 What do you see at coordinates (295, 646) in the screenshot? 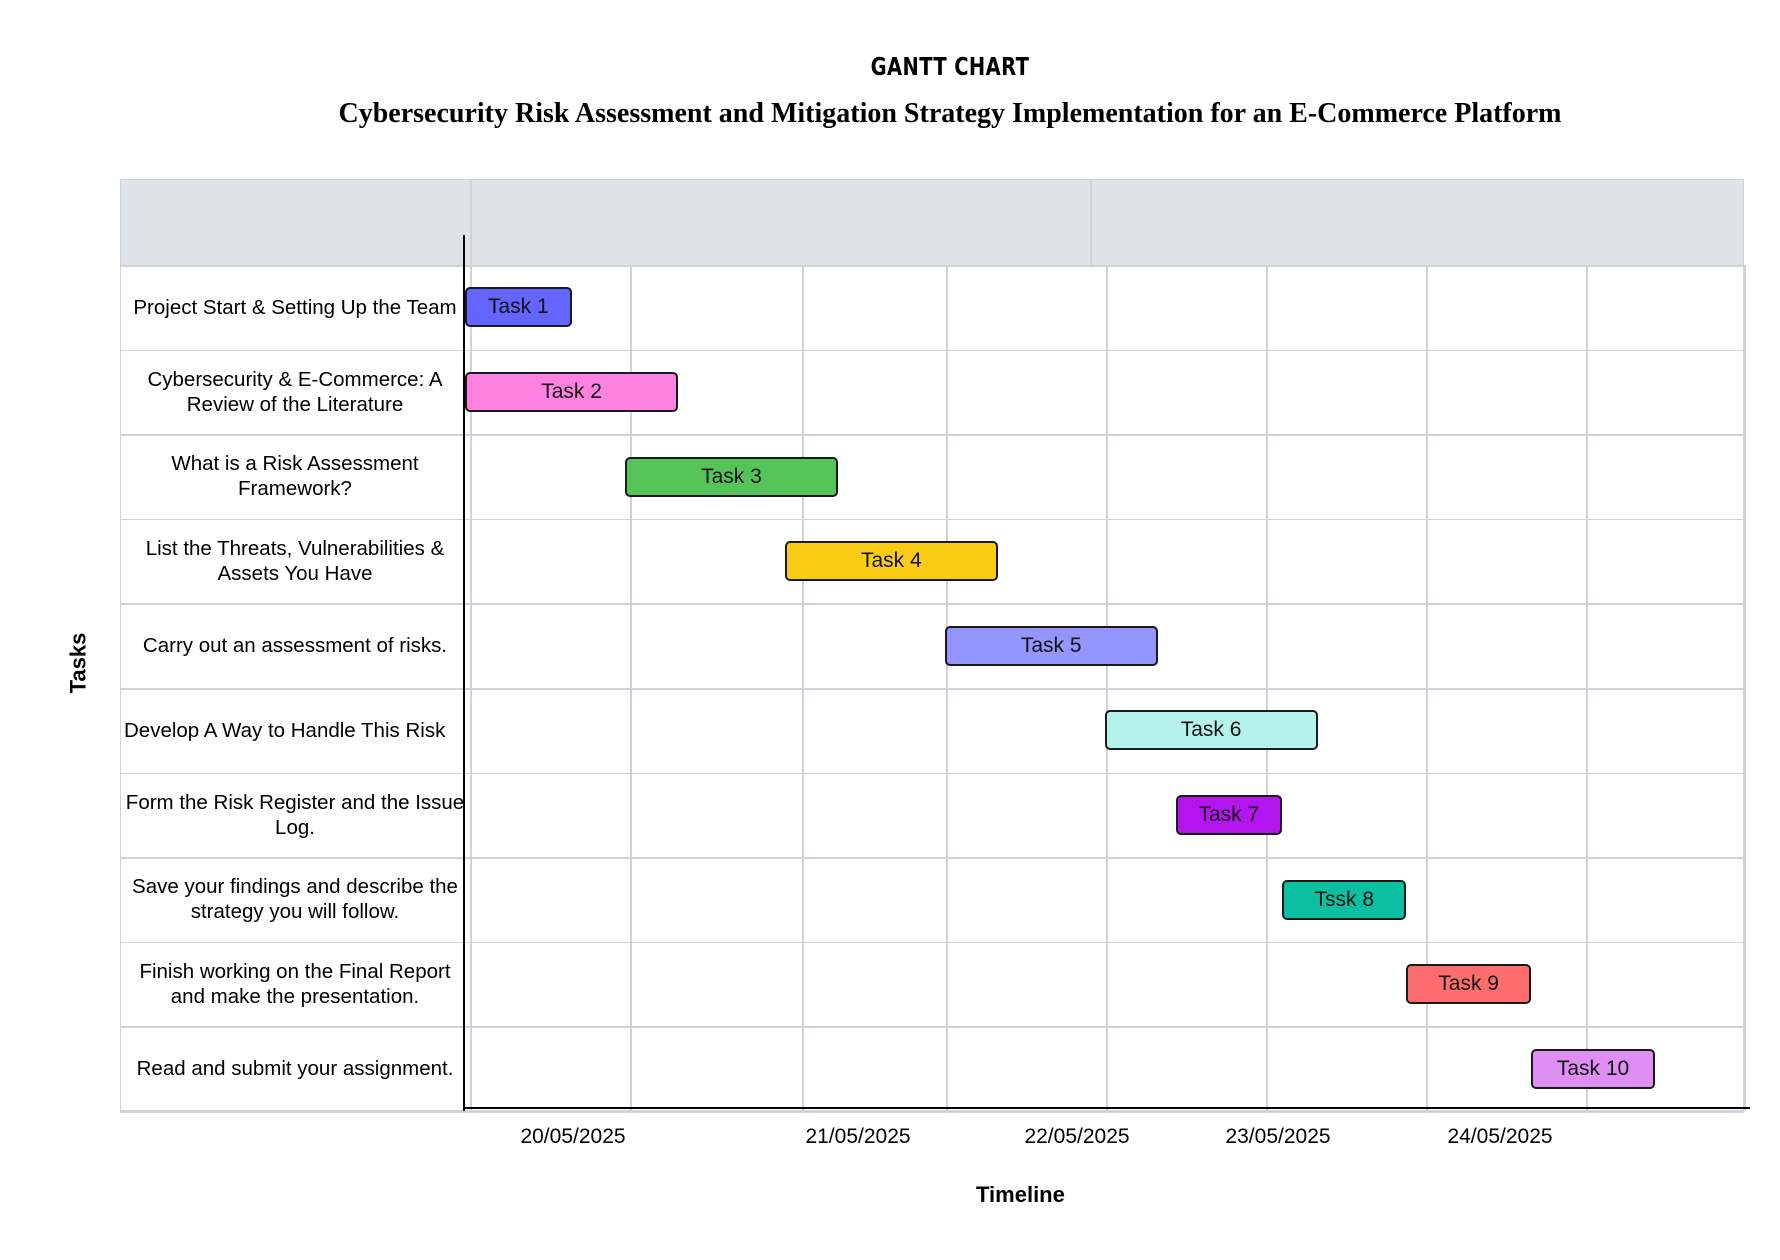
I see `task-label: Carry out an assessment of risks.` at bounding box center [295, 646].